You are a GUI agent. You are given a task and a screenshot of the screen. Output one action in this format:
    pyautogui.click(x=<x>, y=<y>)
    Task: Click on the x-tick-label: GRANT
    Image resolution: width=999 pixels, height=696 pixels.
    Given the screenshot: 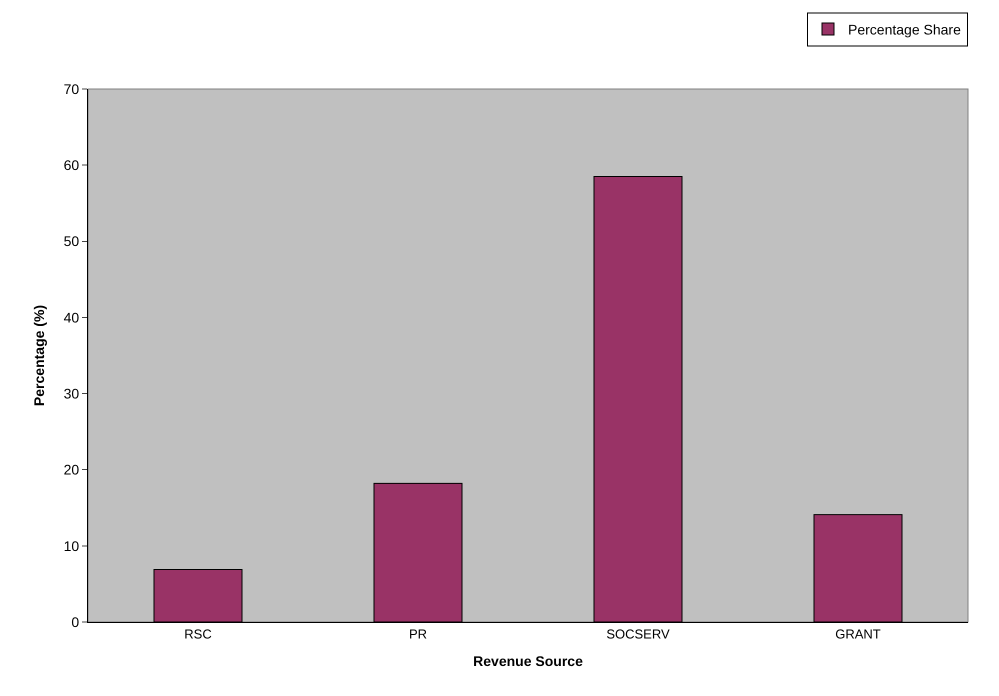 What is the action you would take?
    pyautogui.click(x=858, y=634)
    